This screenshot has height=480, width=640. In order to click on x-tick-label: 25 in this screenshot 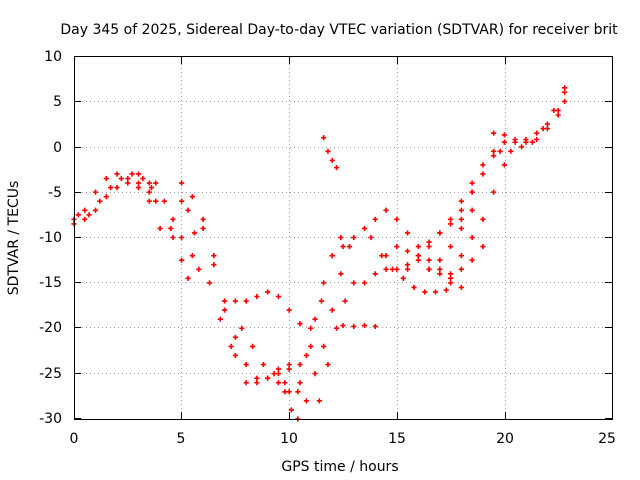, I will do `click(607, 439)`.